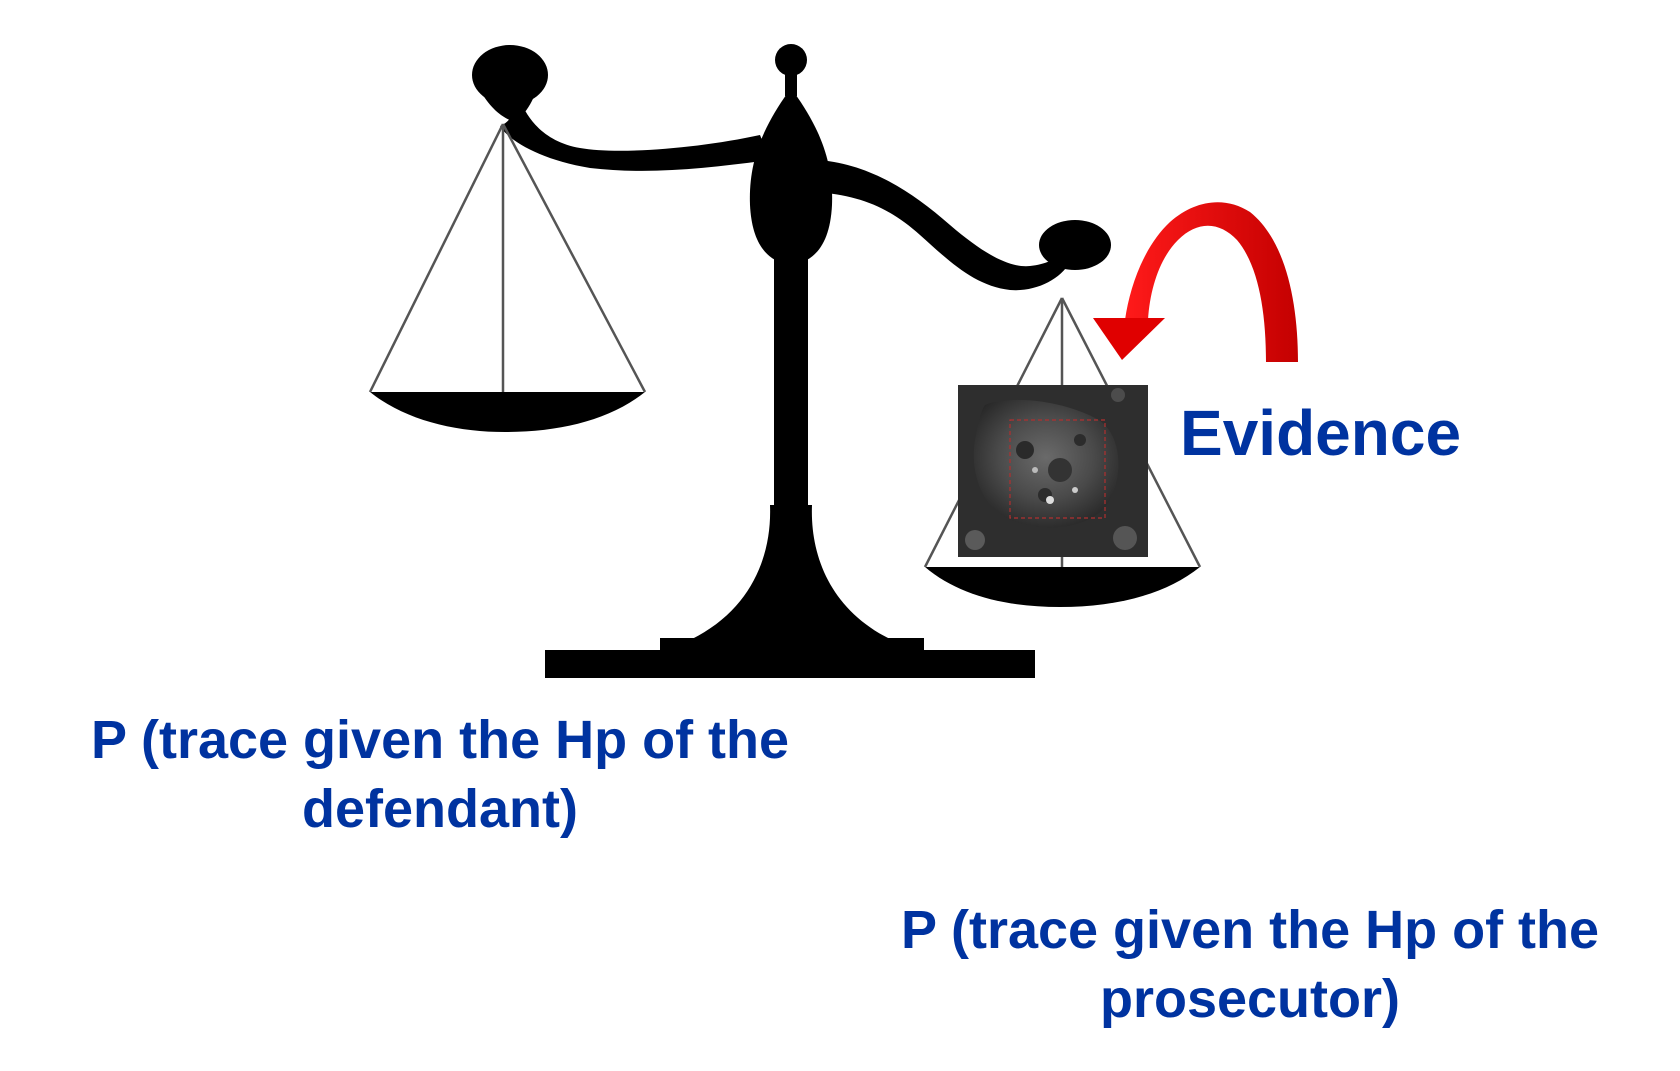  What do you see at coordinates (791, 572) in the screenshot?
I see `scale-foot` at bounding box center [791, 572].